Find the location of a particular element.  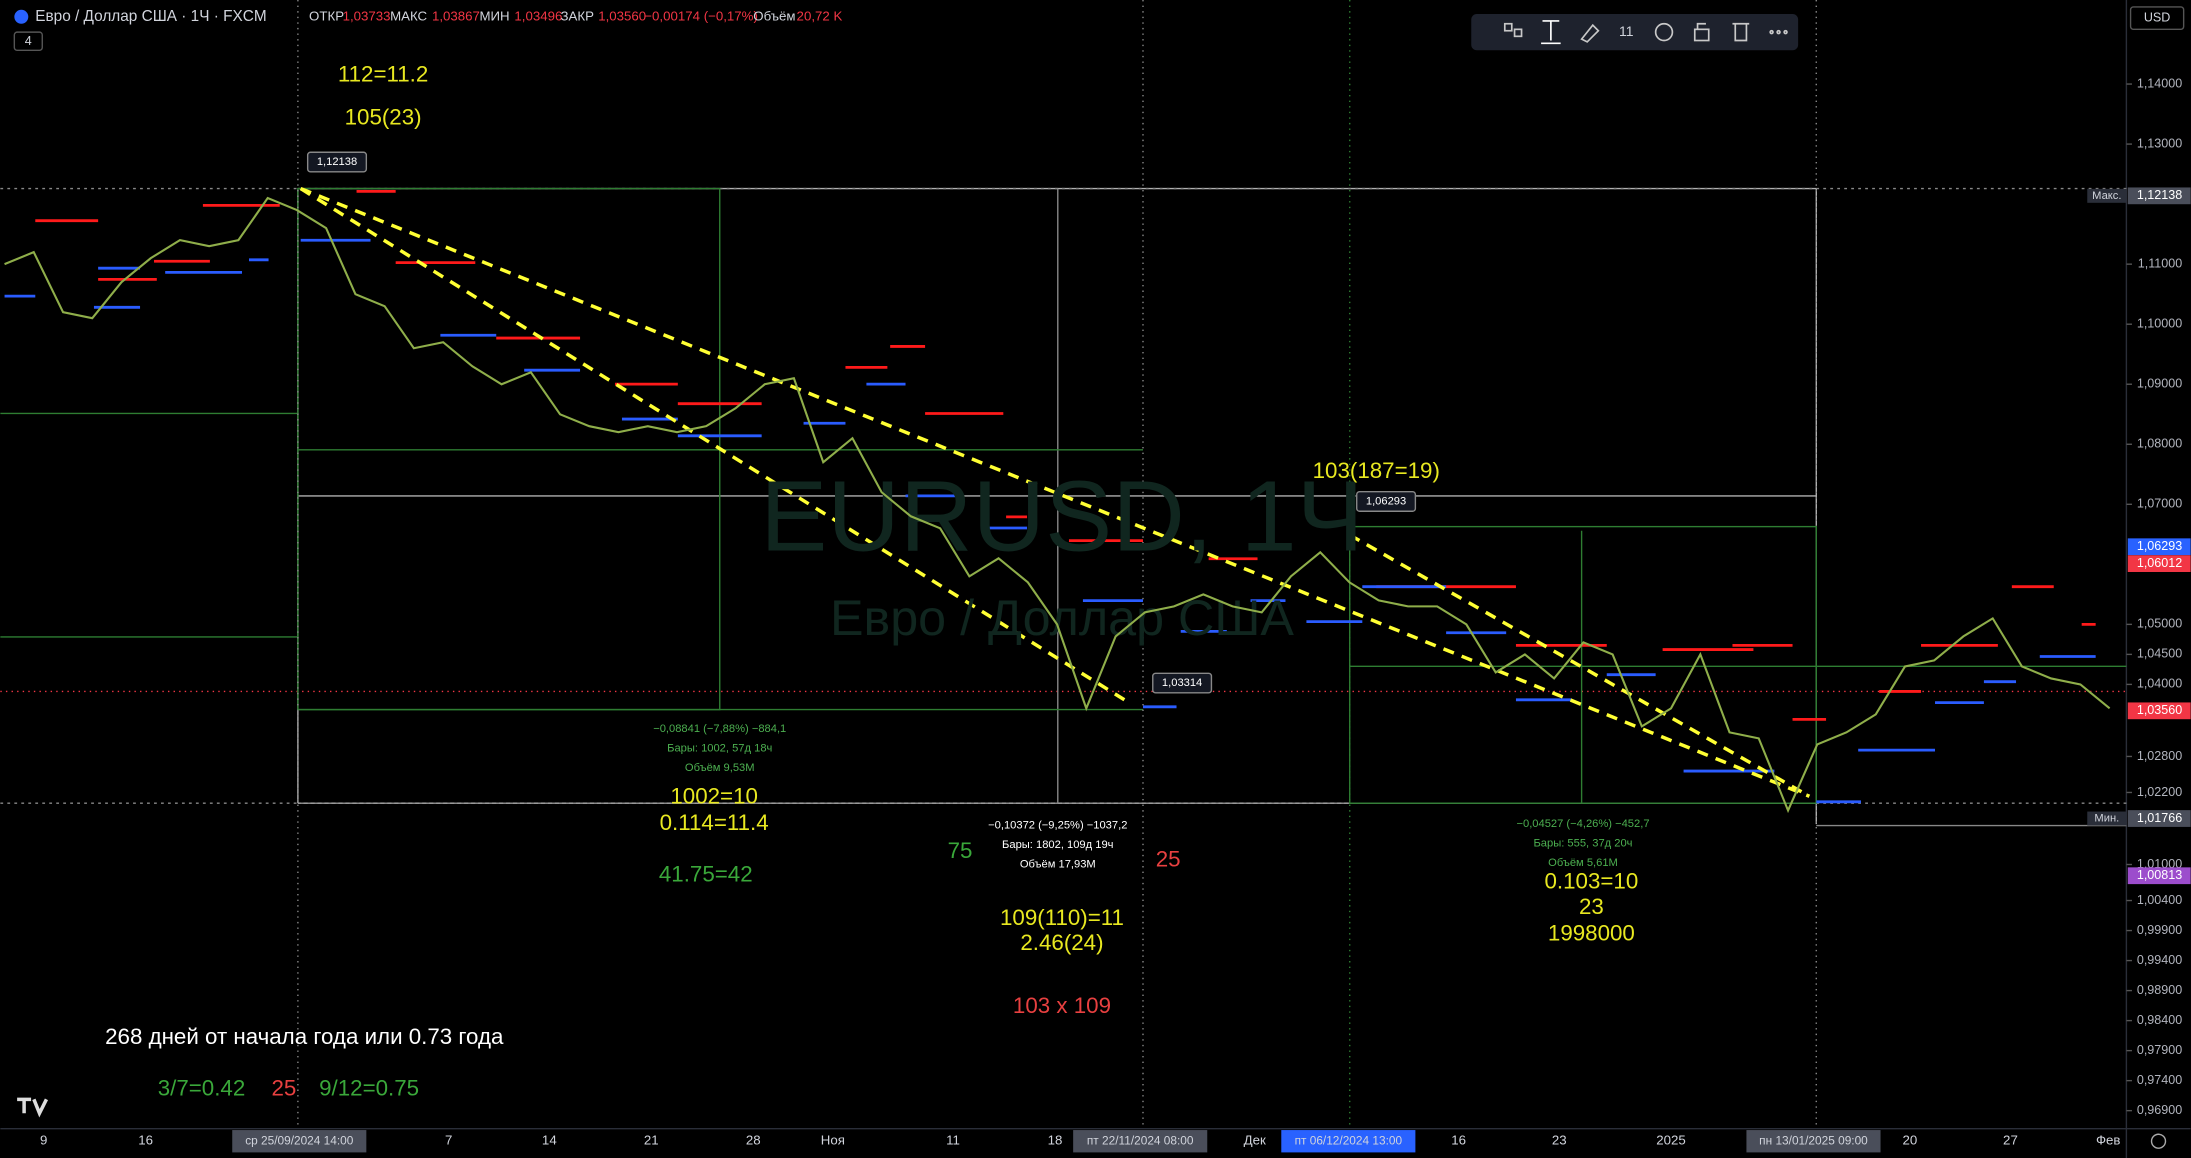

y-tick-label: 1,13000 is located at coordinates (2159, 143).